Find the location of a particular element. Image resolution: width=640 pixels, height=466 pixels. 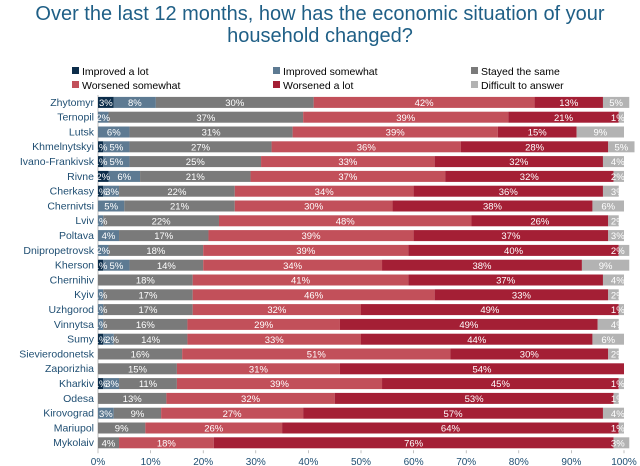

bar-chernihiv-s4 is located at coordinates (505, 280).